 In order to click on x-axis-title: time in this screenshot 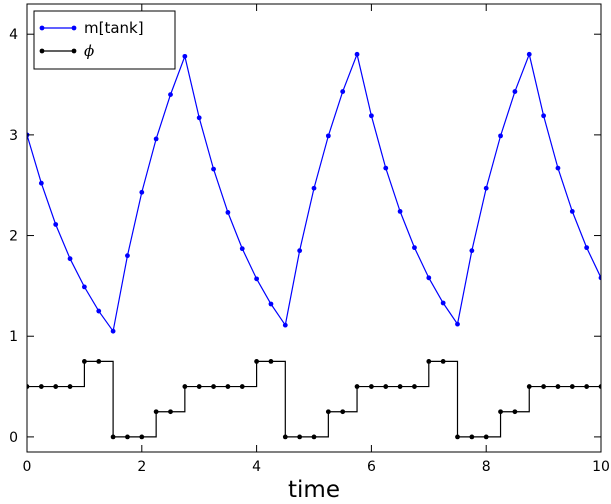, I will do `click(314, 490)`.